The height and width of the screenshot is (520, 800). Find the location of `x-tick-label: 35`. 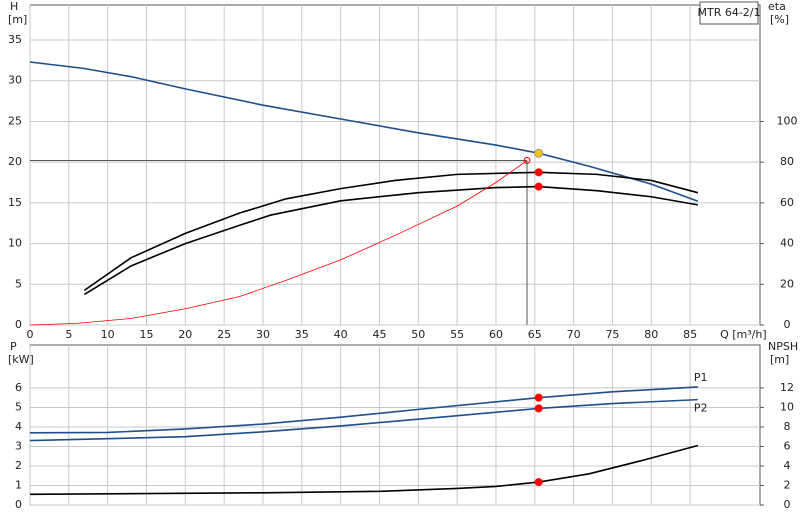

x-tick-label: 35 is located at coordinates (302, 334).